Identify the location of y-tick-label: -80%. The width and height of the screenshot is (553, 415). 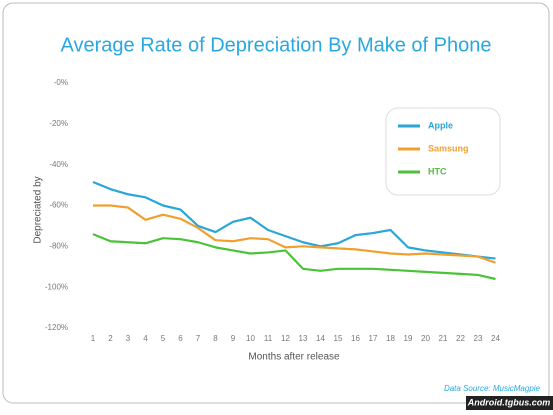
(58, 245).